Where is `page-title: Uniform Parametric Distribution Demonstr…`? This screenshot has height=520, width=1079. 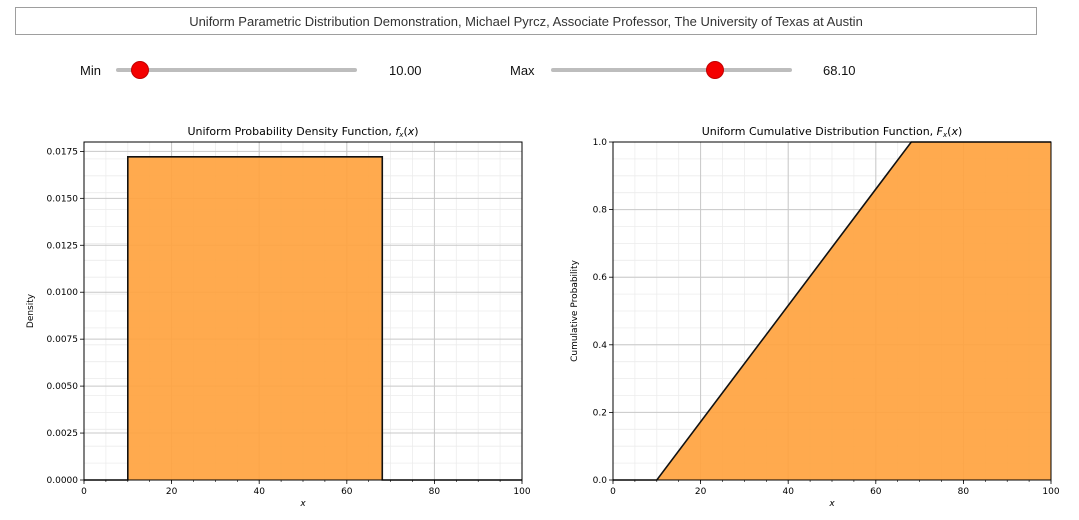 page-title: Uniform Parametric Distribution Demonstr… is located at coordinates (526, 21).